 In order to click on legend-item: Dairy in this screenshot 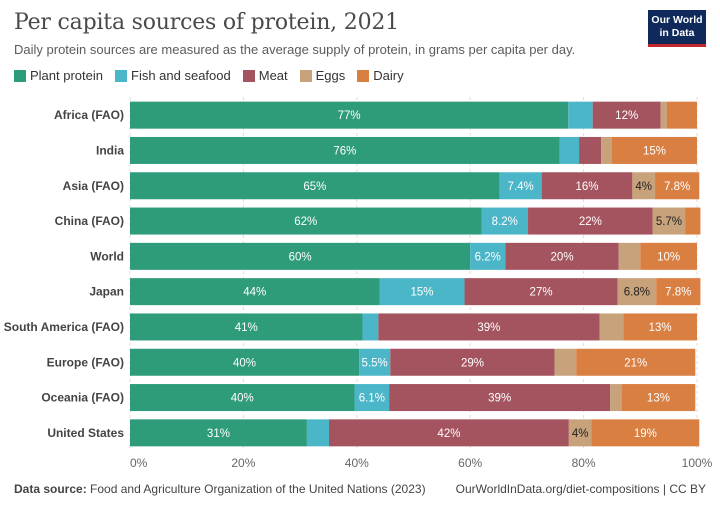, I will do `click(380, 75)`.